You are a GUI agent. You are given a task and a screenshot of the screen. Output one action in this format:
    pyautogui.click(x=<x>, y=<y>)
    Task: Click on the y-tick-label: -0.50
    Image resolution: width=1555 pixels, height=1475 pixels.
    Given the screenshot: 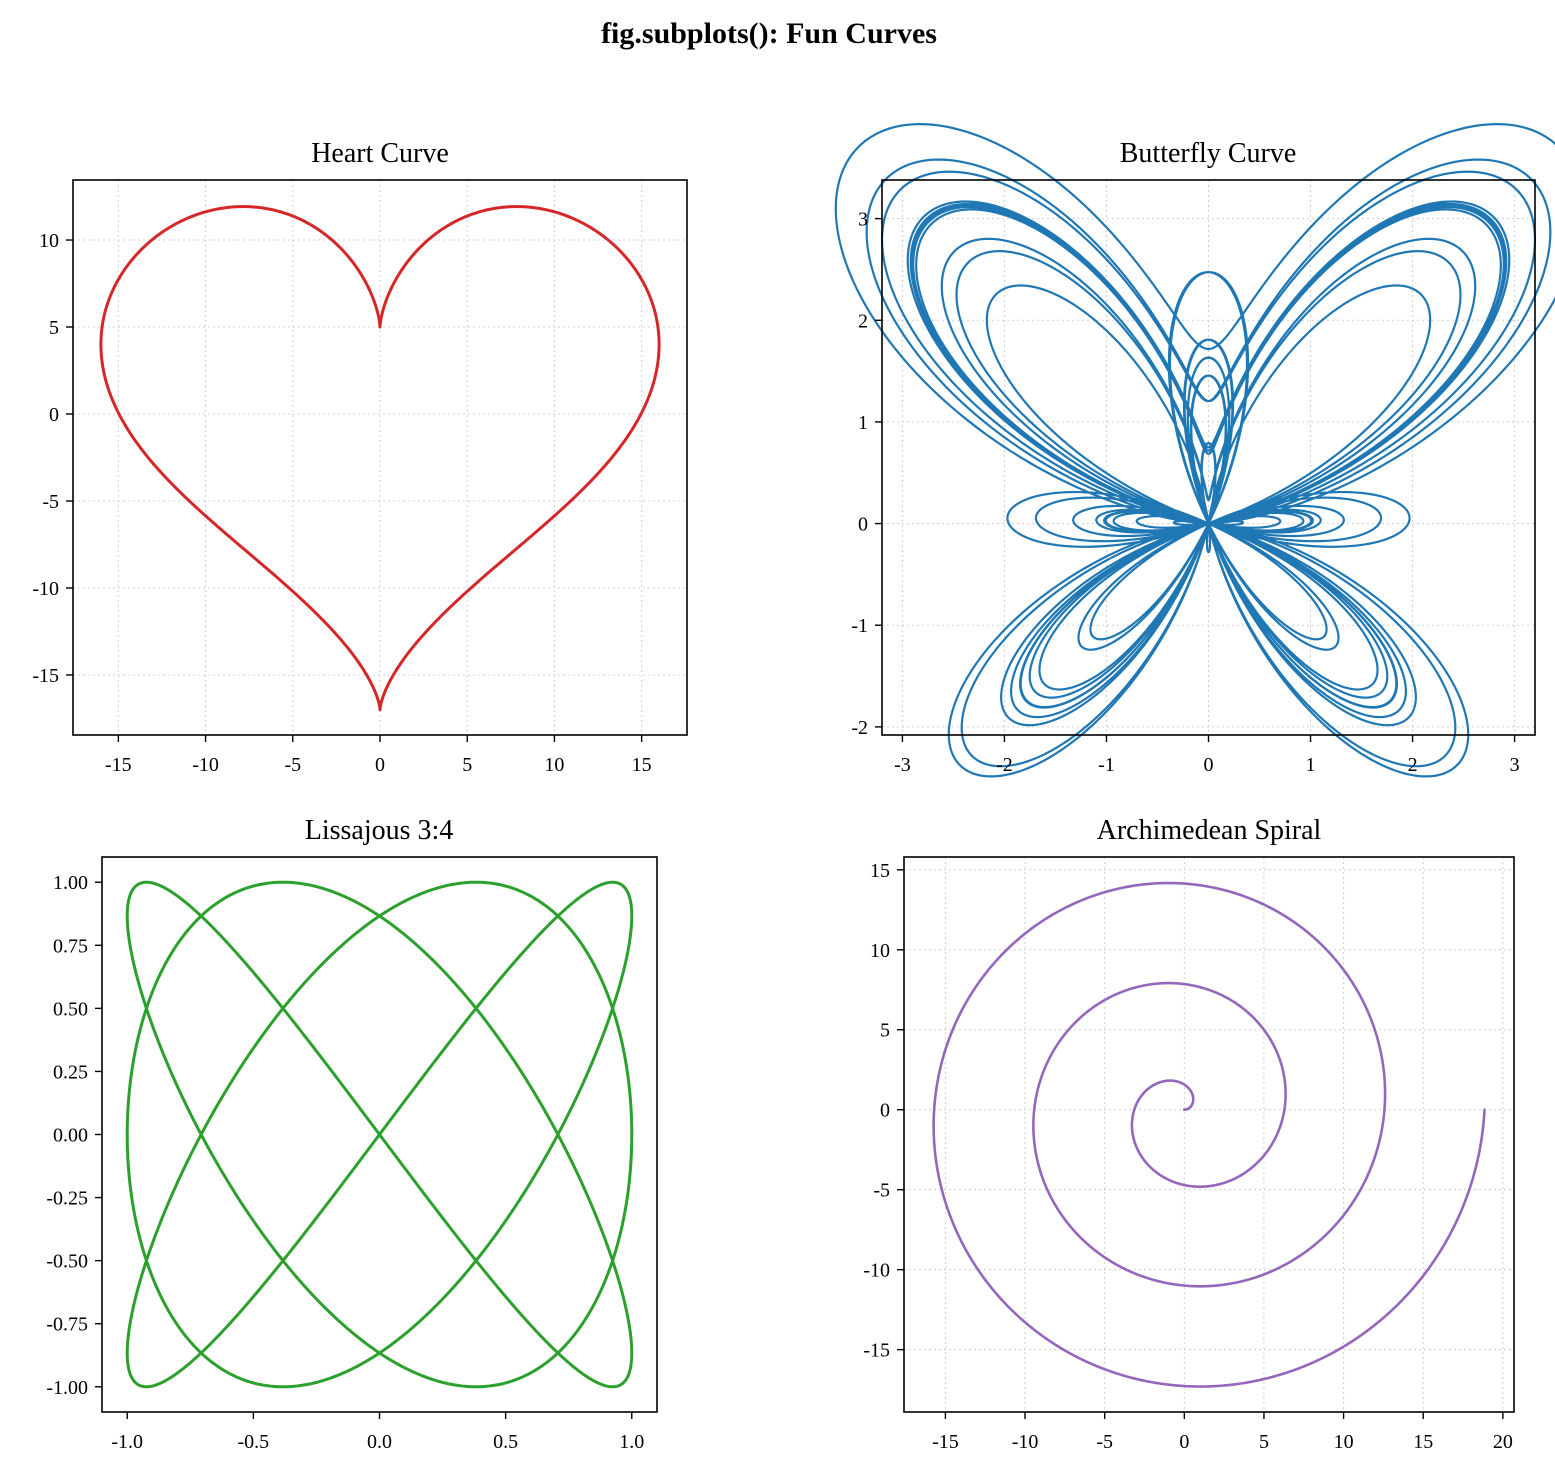 What is the action you would take?
    pyautogui.click(x=67, y=1262)
    